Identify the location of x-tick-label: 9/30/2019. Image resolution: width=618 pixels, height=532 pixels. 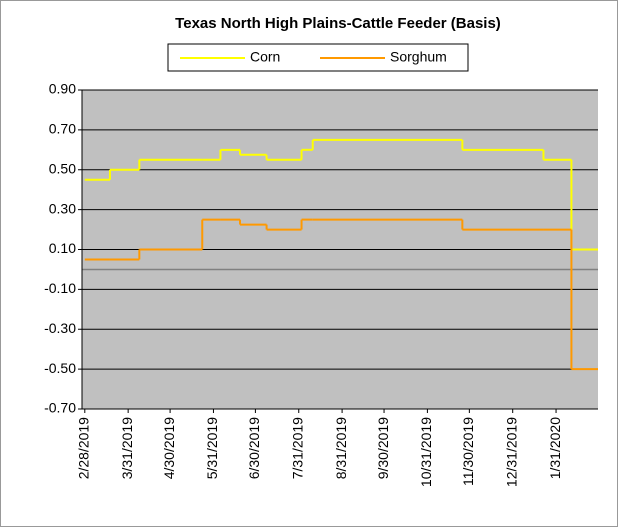
(383, 448).